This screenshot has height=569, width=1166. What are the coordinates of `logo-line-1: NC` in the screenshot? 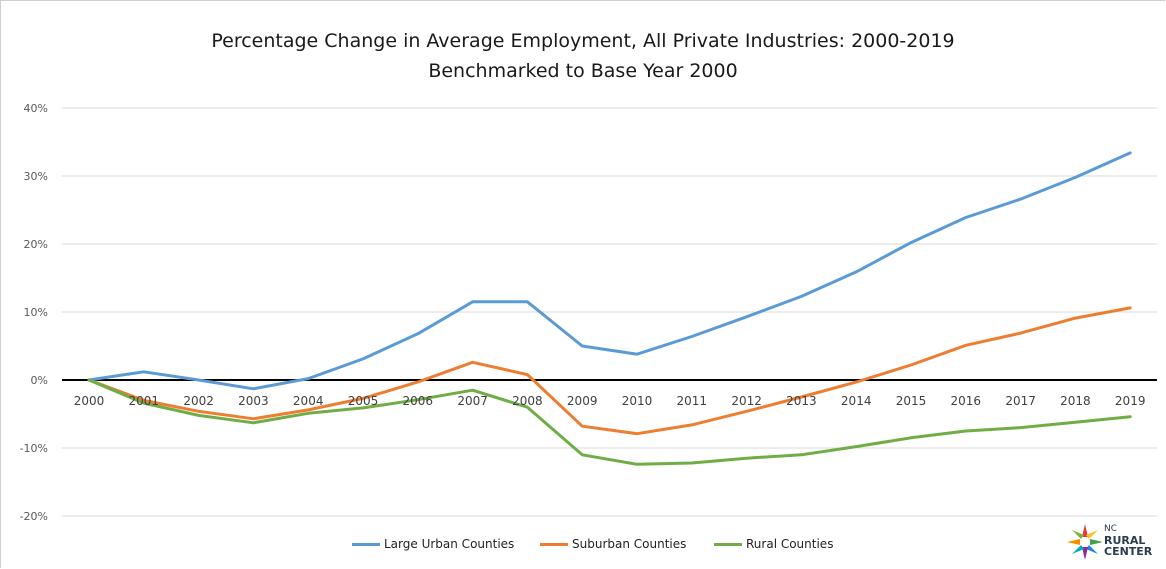 It's located at (1111, 529).